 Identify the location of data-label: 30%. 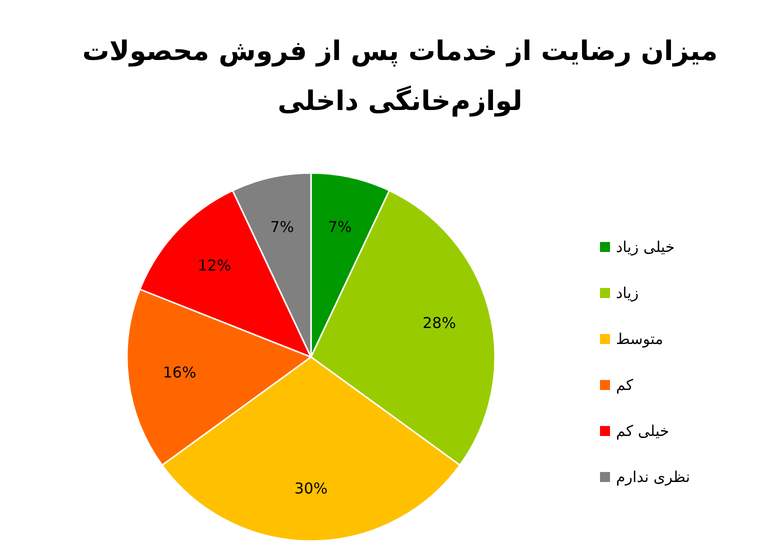
(311, 489).